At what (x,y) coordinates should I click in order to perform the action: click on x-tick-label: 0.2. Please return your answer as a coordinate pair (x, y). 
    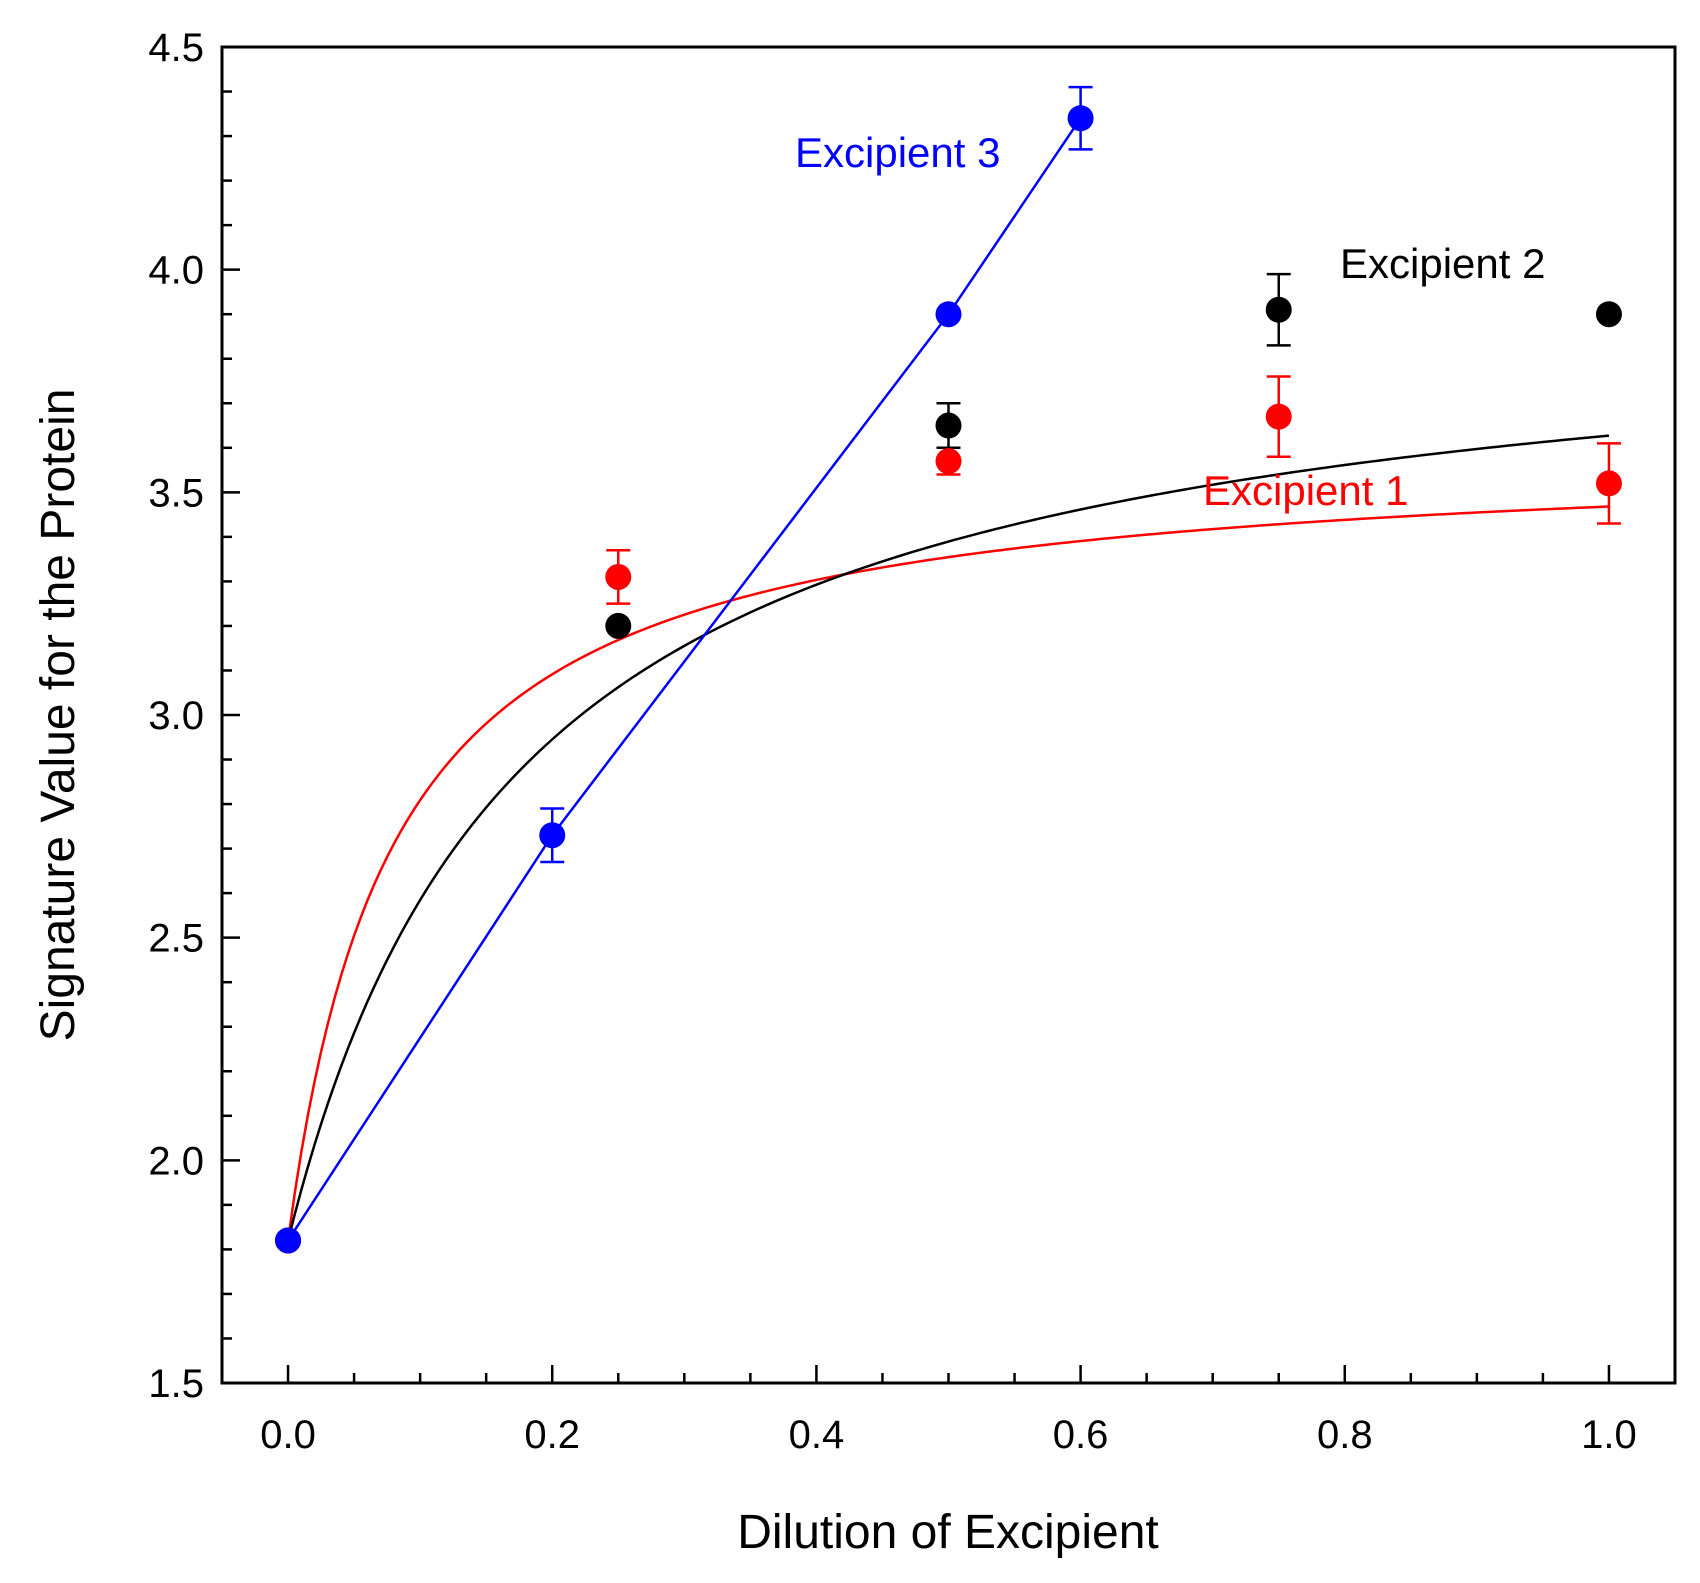
    Looking at the image, I should click on (552, 1435).